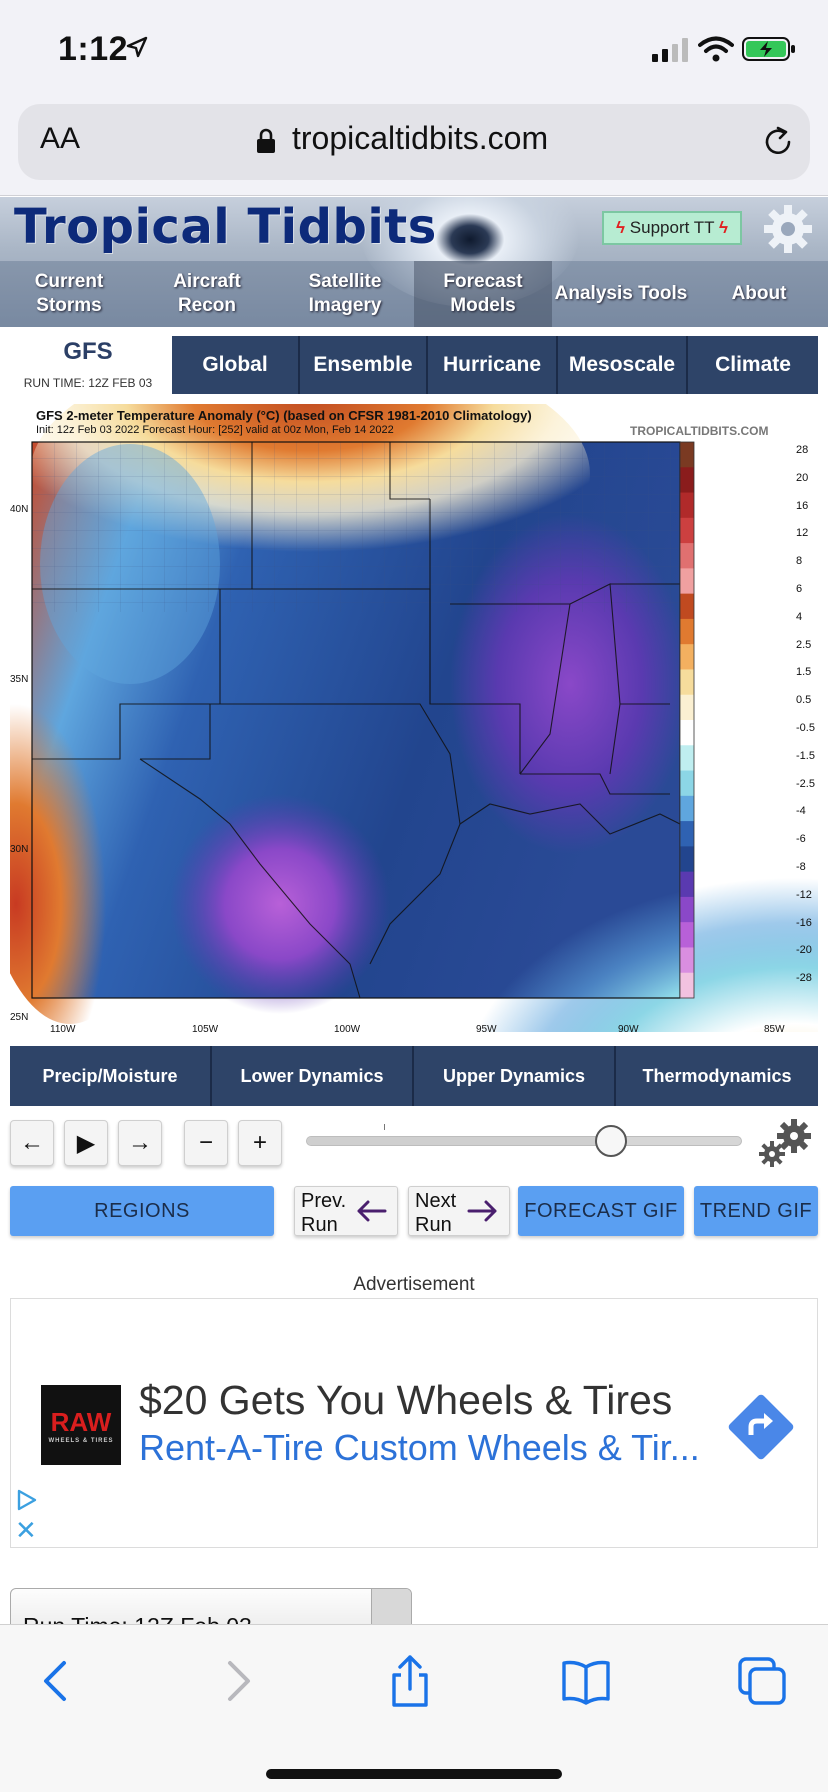 Image resolution: width=828 pixels, height=1792 pixels. What do you see at coordinates (140, 1143) in the screenshot?
I see `step-forward-button: →` at bounding box center [140, 1143].